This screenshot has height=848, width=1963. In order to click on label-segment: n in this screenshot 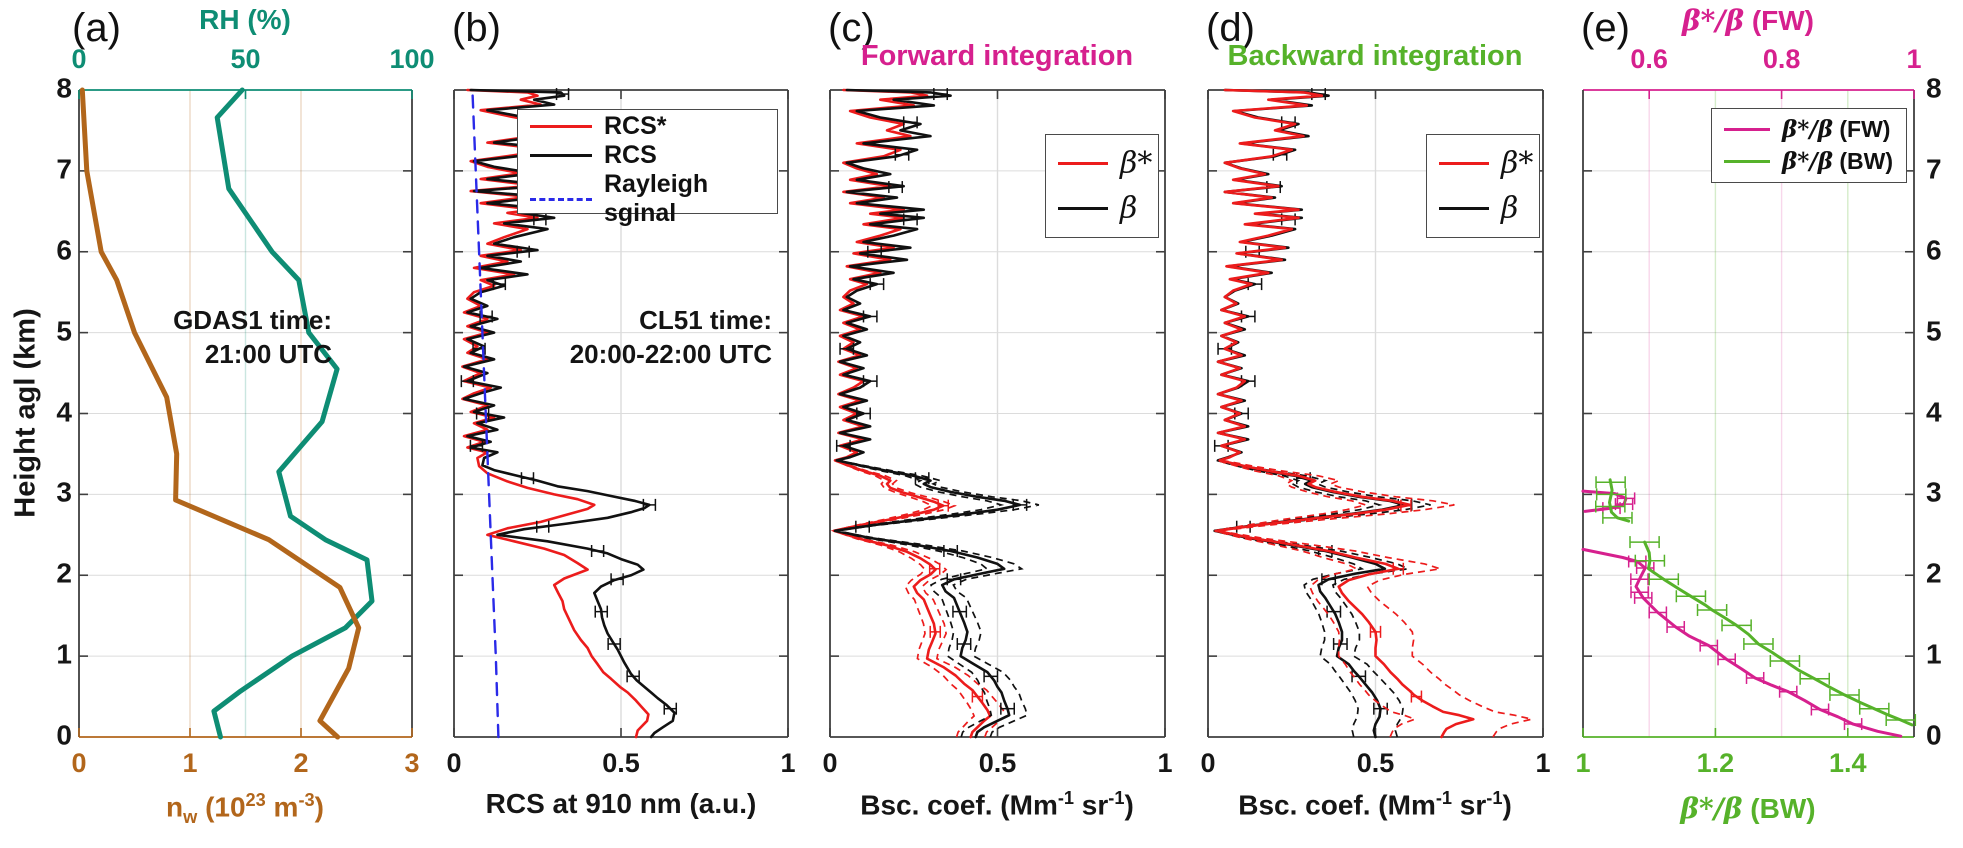, I will do `click(175, 807)`.